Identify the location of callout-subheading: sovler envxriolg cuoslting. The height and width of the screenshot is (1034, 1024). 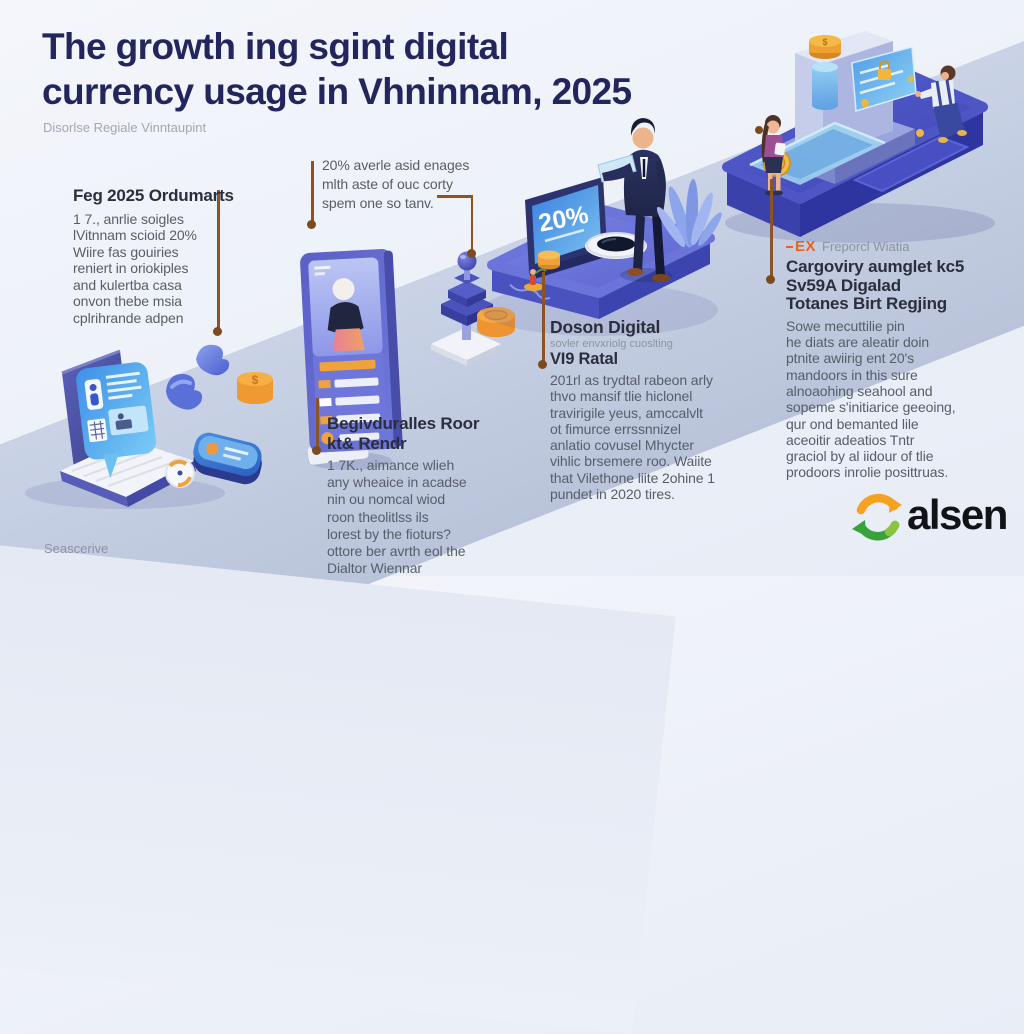
(611, 343).